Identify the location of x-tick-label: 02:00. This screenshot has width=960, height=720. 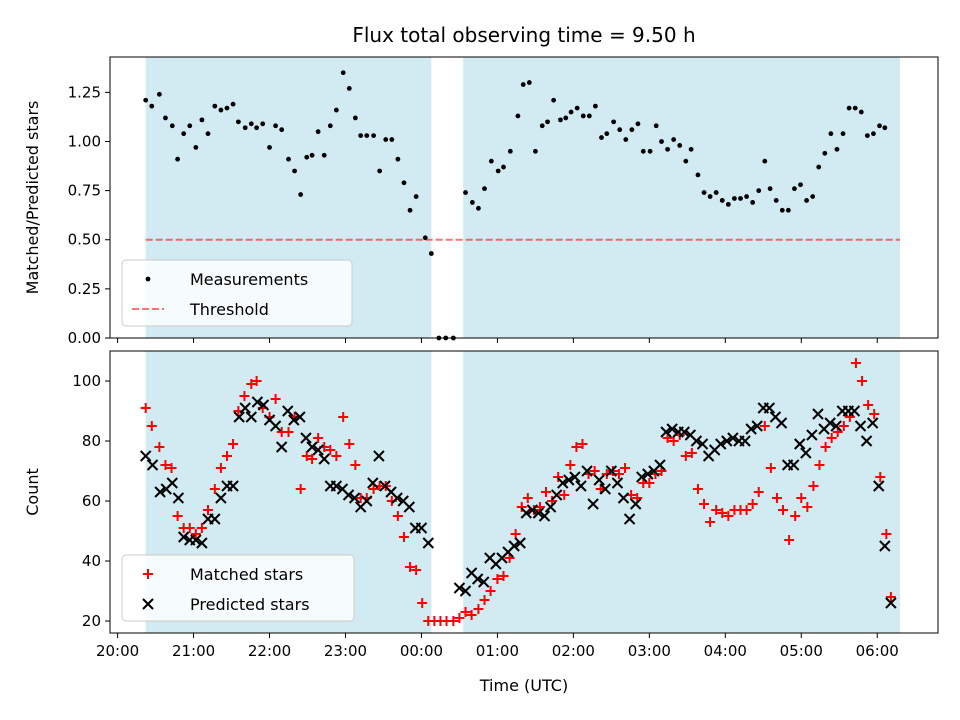
(573, 651).